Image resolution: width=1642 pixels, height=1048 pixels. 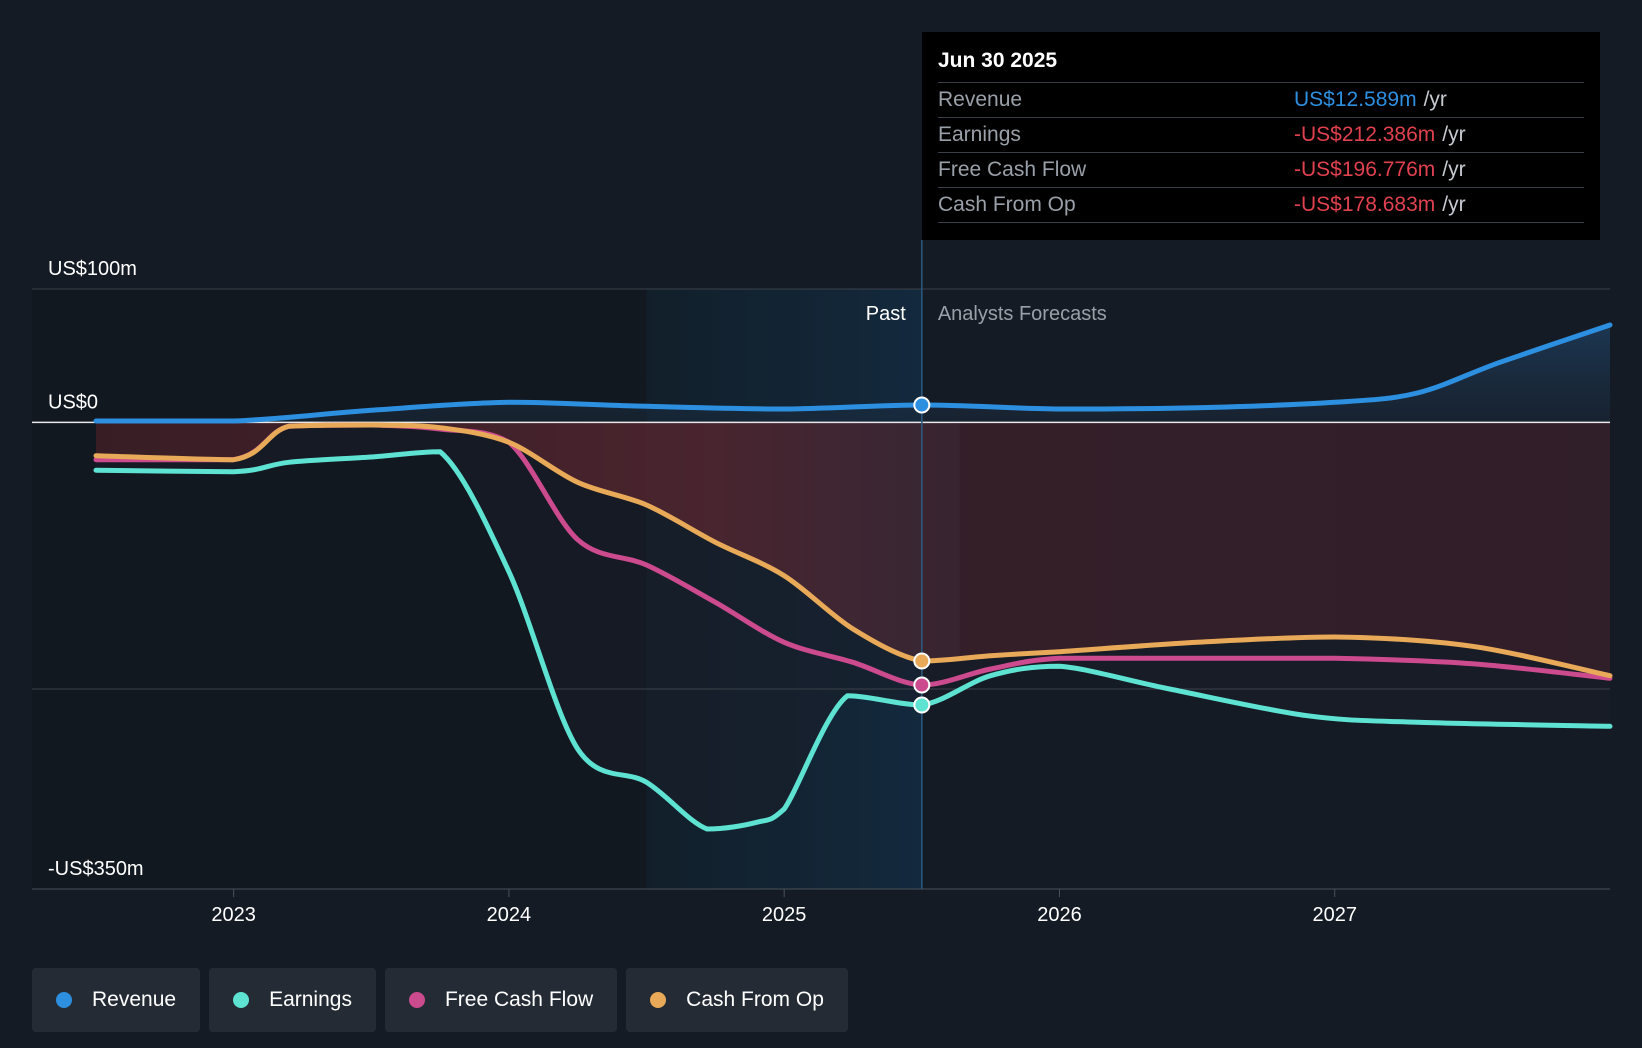 What do you see at coordinates (509, 915) in the screenshot?
I see `x-tick-label: 2024` at bounding box center [509, 915].